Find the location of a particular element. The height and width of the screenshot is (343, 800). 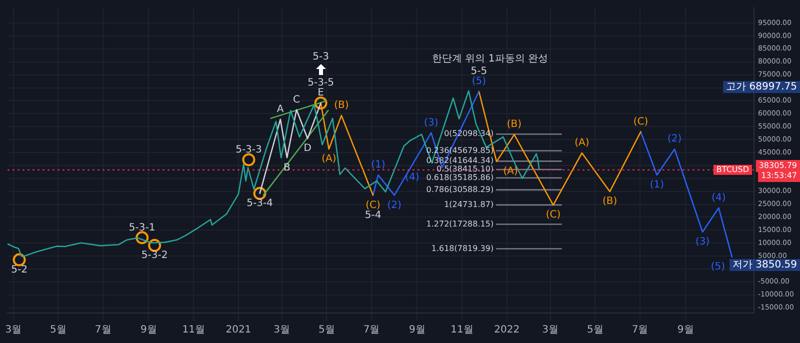

annotation: 5-3-5 is located at coordinates (321, 83).